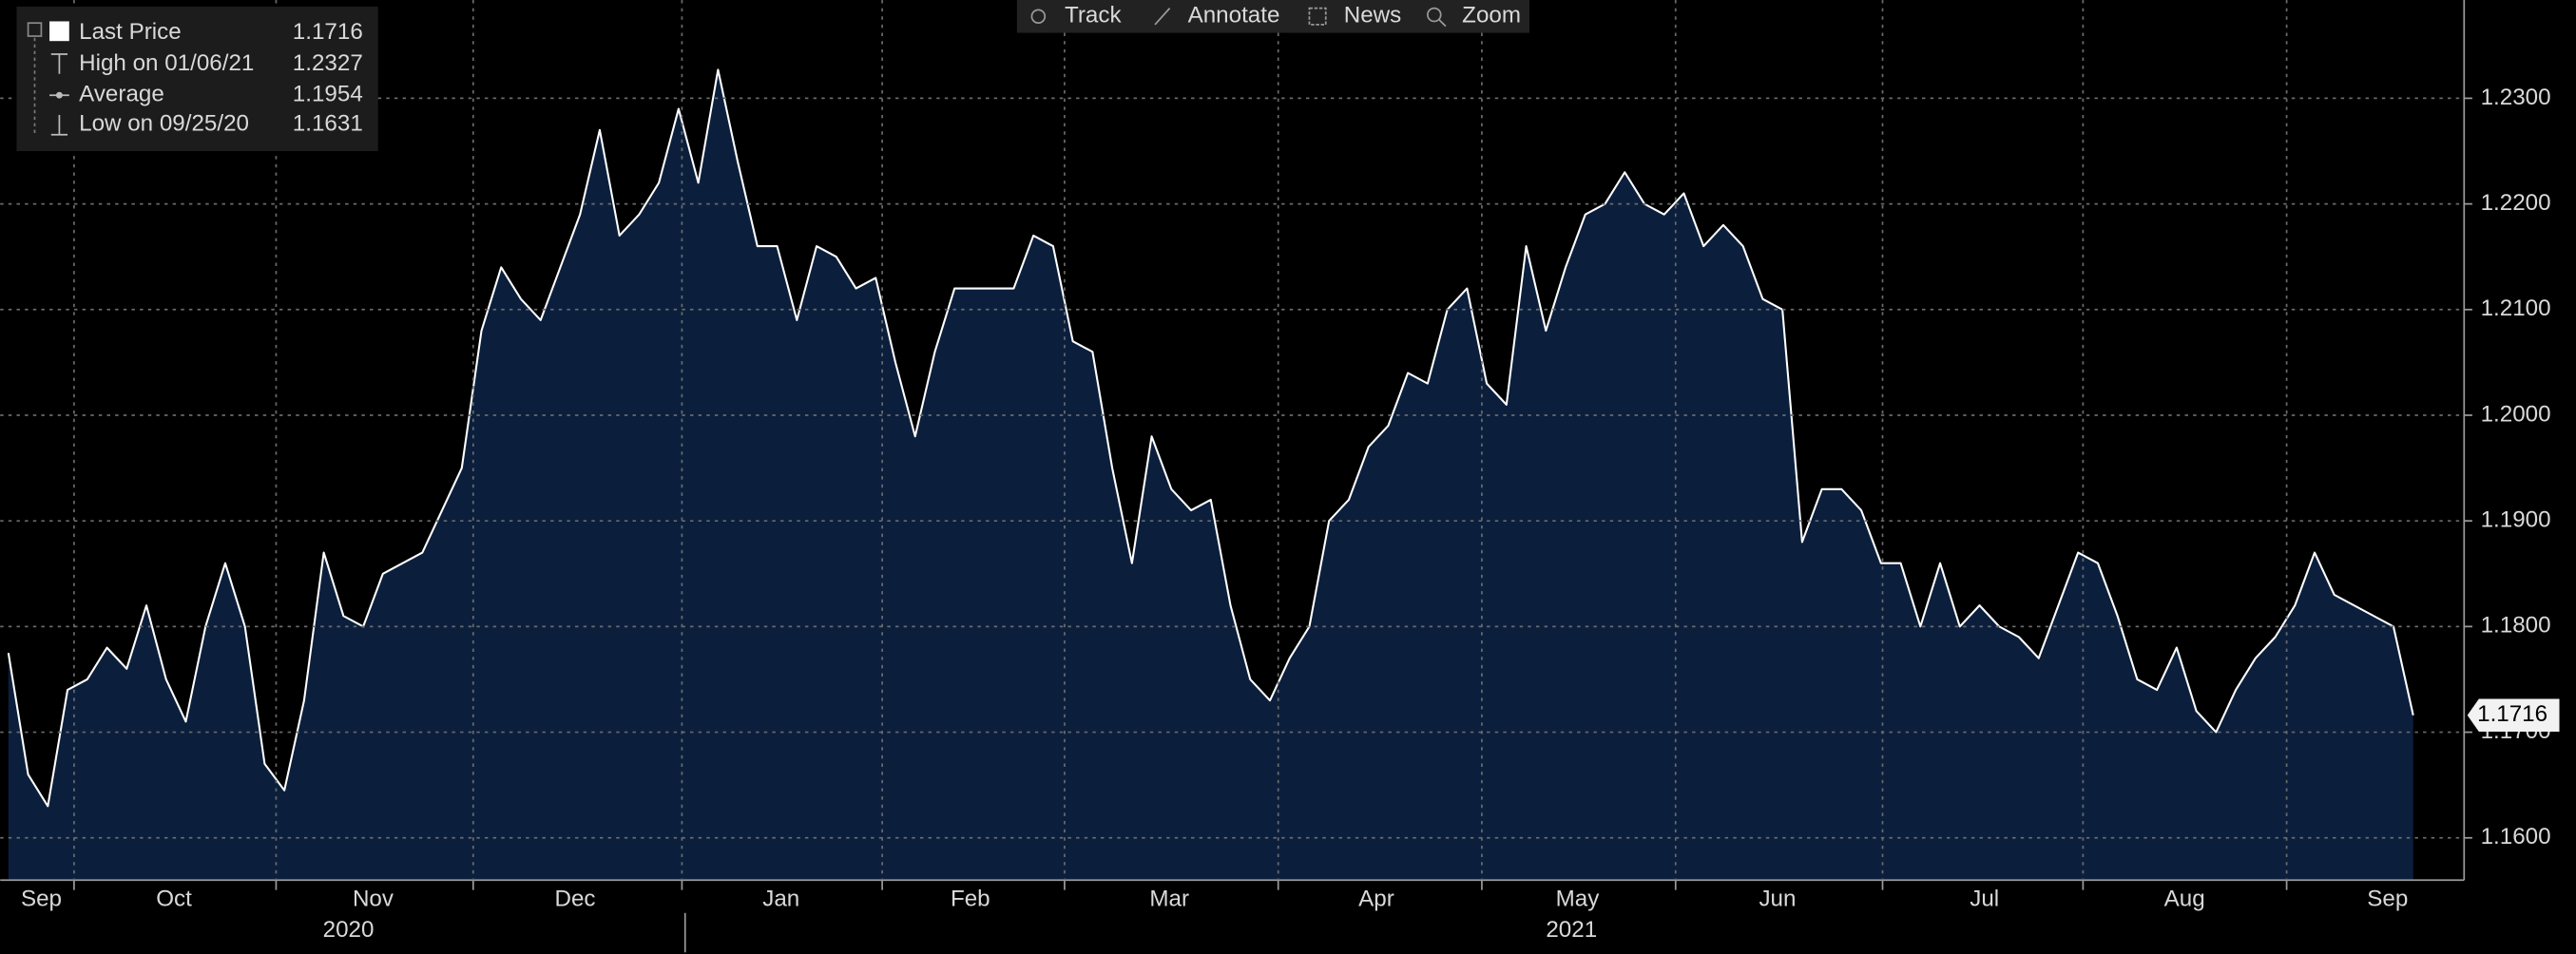  What do you see at coordinates (2516, 203) in the screenshot?
I see `y-tick-label: 1.2200` at bounding box center [2516, 203].